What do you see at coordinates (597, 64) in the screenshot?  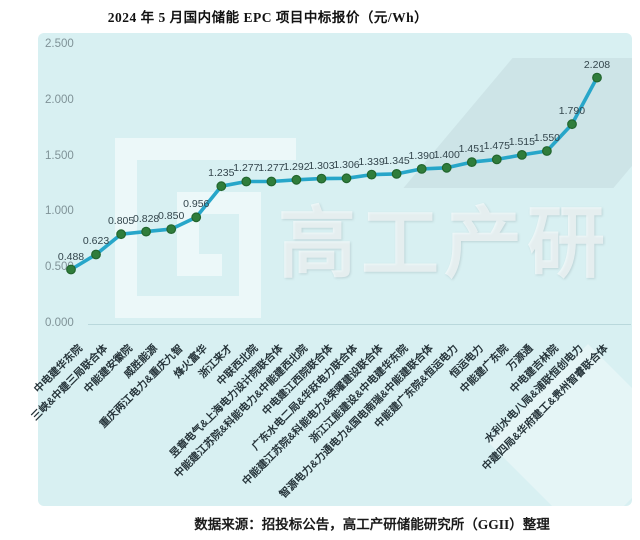 I see `data-point-value-label: 2.208` at bounding box center [597, 64].